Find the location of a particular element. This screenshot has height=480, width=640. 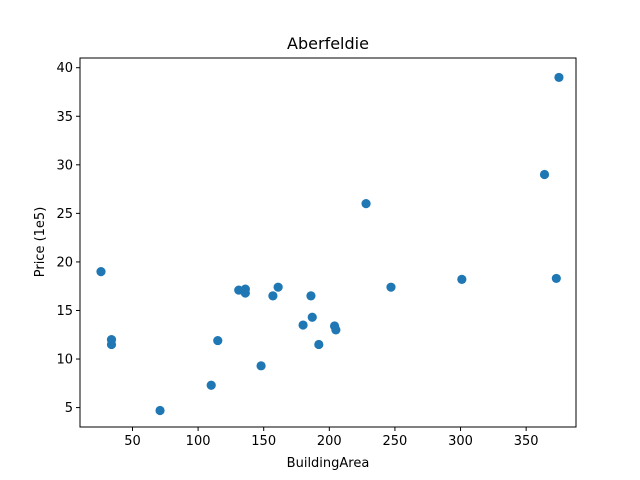

y-tick-label: 20 is located at coordinates (64, 262).